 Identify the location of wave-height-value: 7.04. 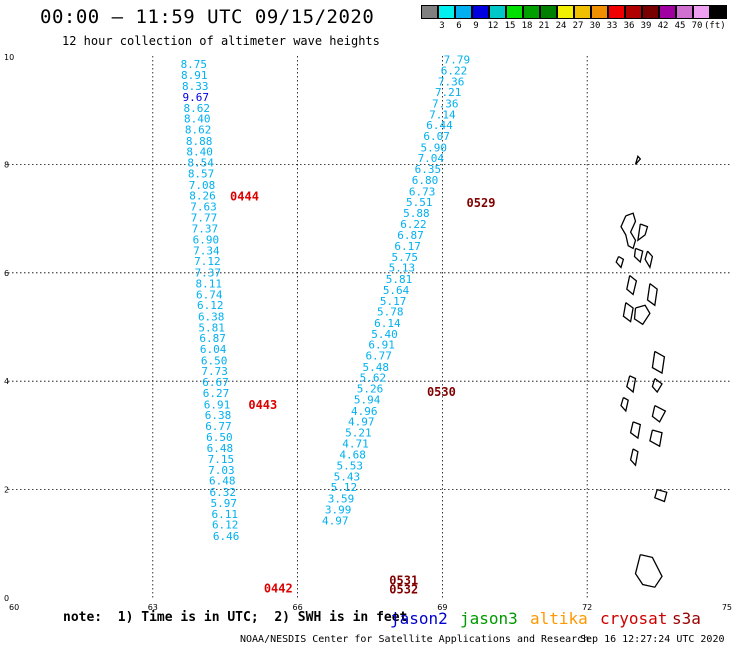
(431, 158).